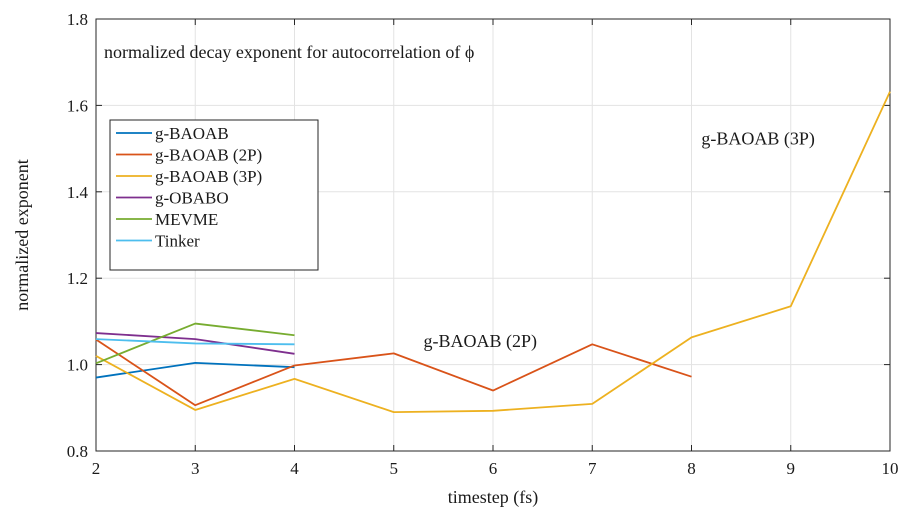  I want to click on x-tick-label: 8, so click(691, 468).